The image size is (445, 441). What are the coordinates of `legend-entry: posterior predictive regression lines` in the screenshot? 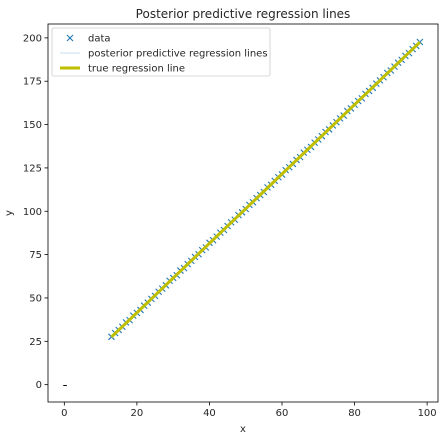 It's located at (164, 54).